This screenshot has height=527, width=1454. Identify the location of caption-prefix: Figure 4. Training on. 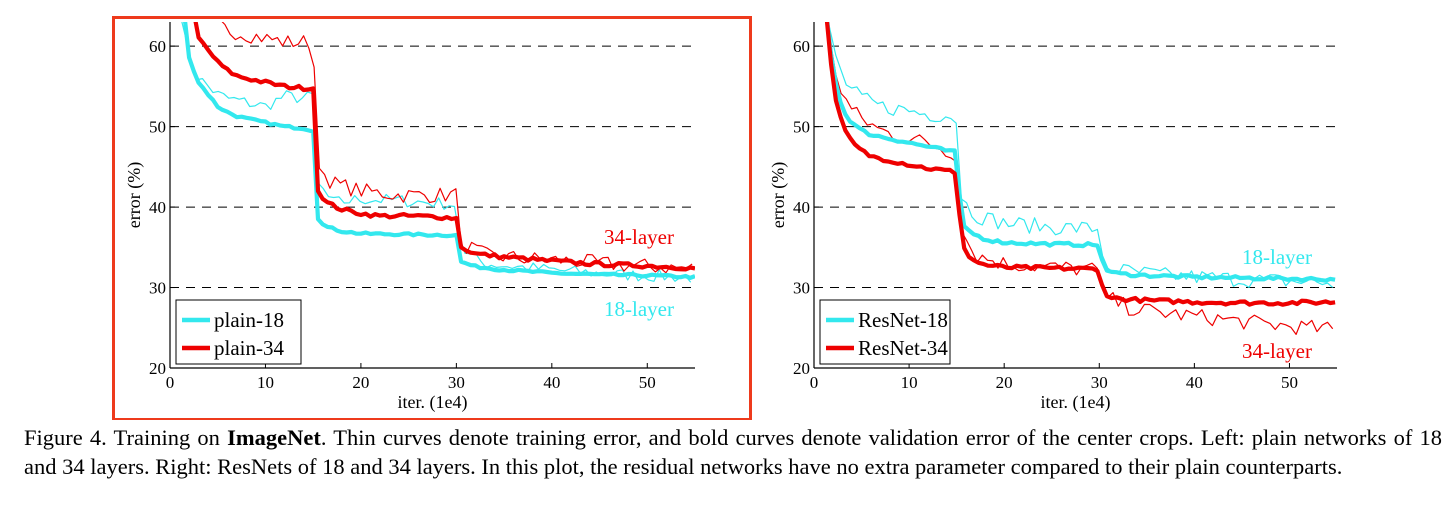
(126, 437).